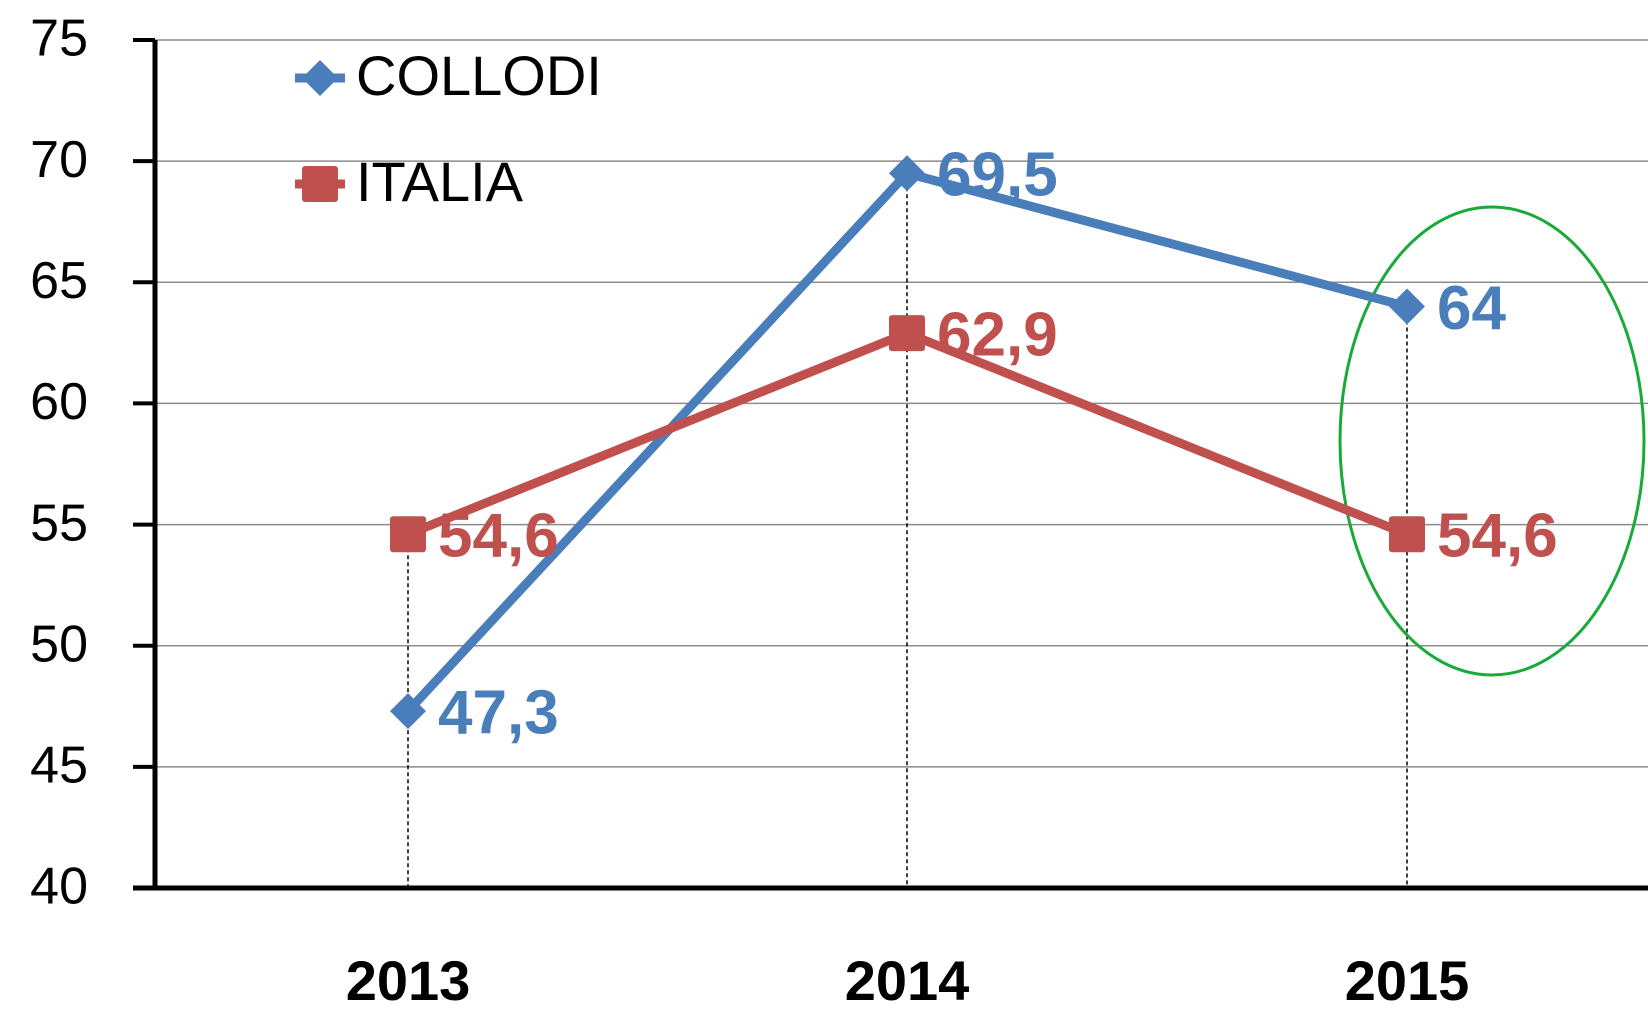  What do you see at coordinates (997, 175) in the screenshot?
I see `data-label: 69,5` at bounding box center [997, 175].